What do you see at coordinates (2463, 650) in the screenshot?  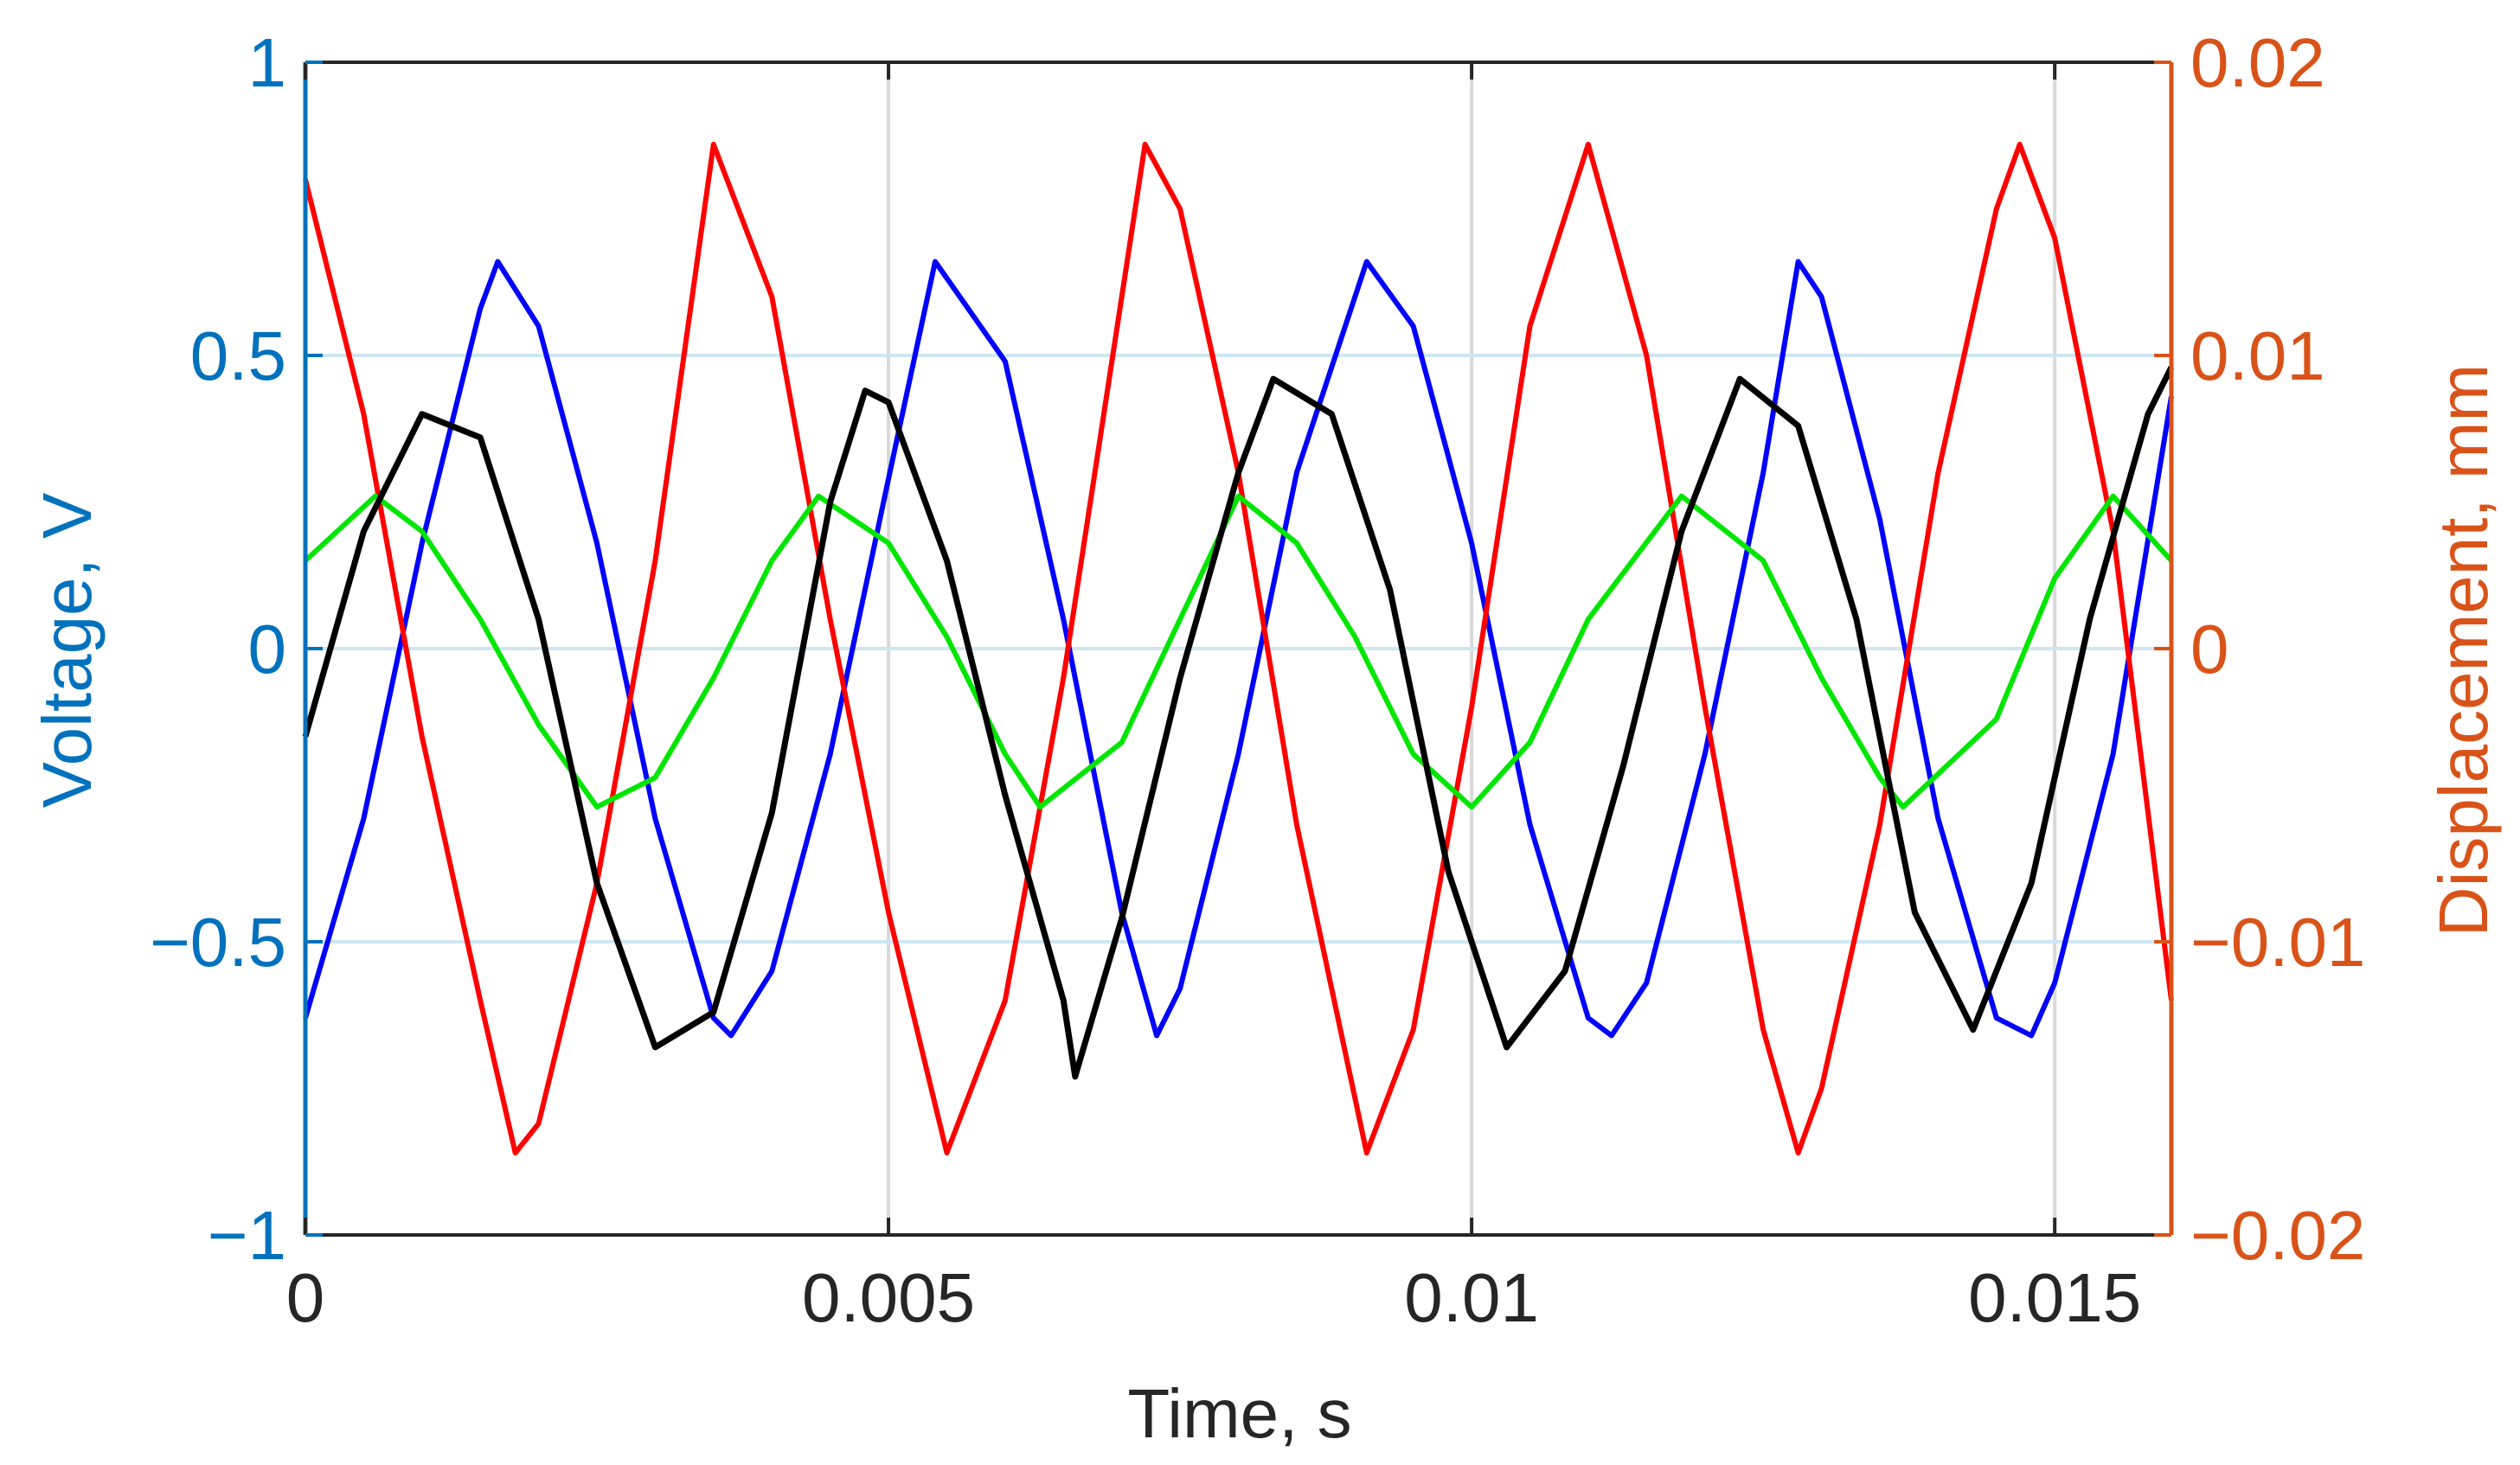 I see `y-right-axis-label: Displacement, mm` at bounding box center [2463, 650].